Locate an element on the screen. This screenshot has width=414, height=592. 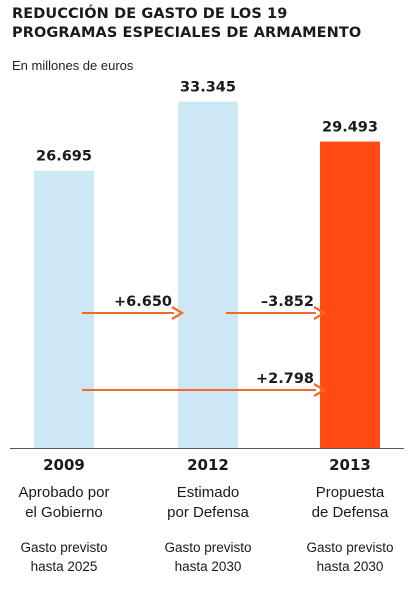
note-2012-line-1: Gasto previsto is located at coordinates (207, 547).